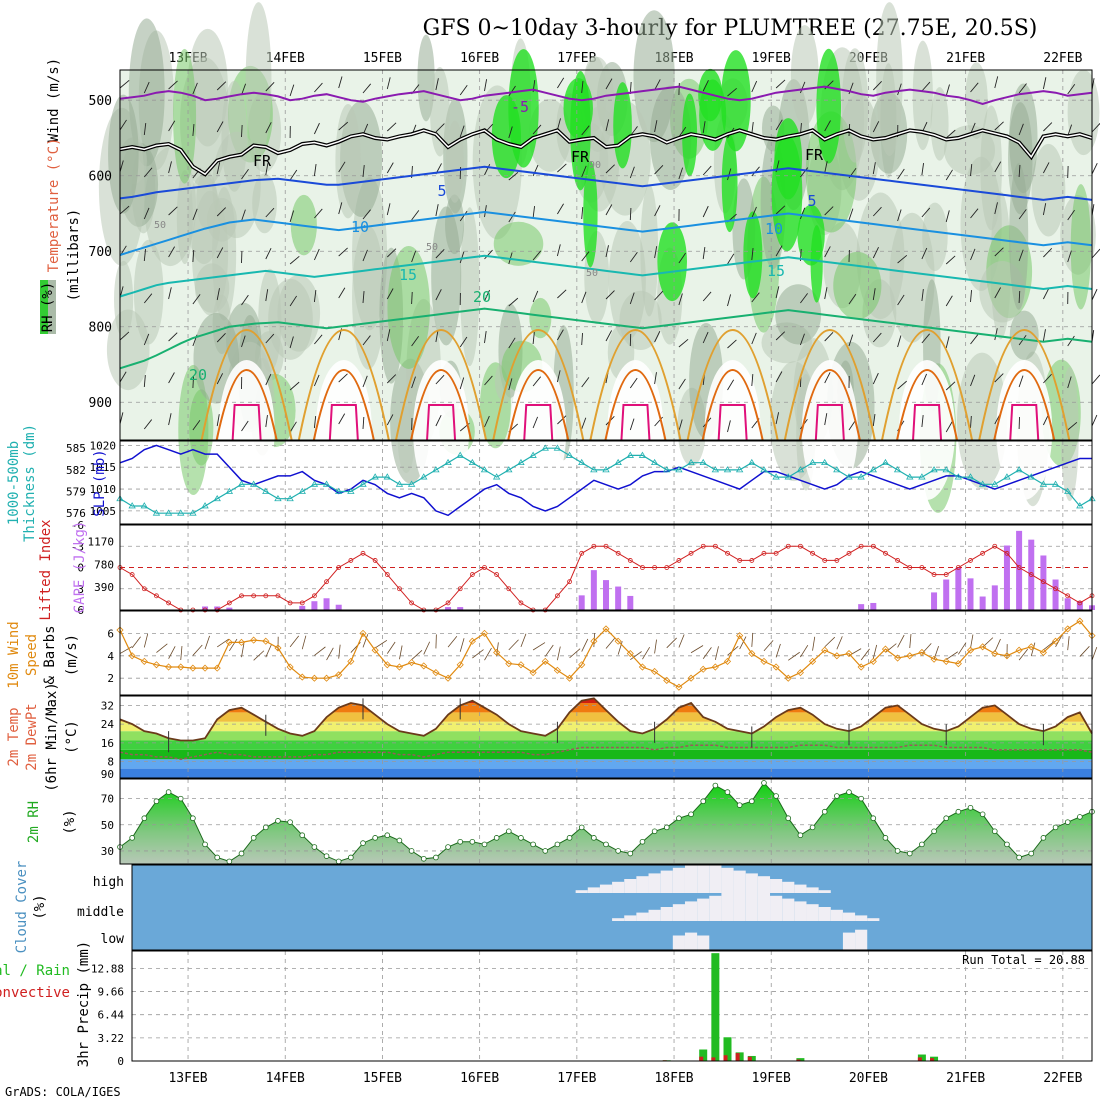 The height and width of the screenshot is (1100, 1100). I want to click on precip-total-bar, so click(703, 1055).